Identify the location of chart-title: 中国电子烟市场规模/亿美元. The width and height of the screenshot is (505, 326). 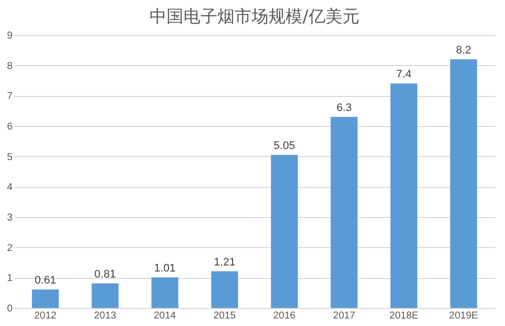
(255, 17).